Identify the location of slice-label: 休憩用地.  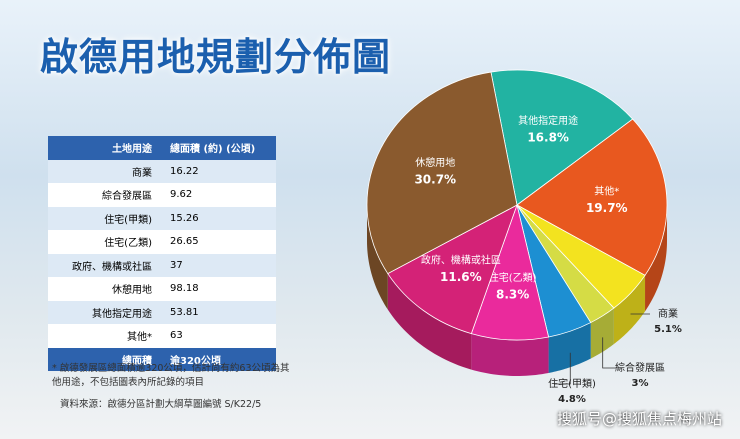
(435, 162).